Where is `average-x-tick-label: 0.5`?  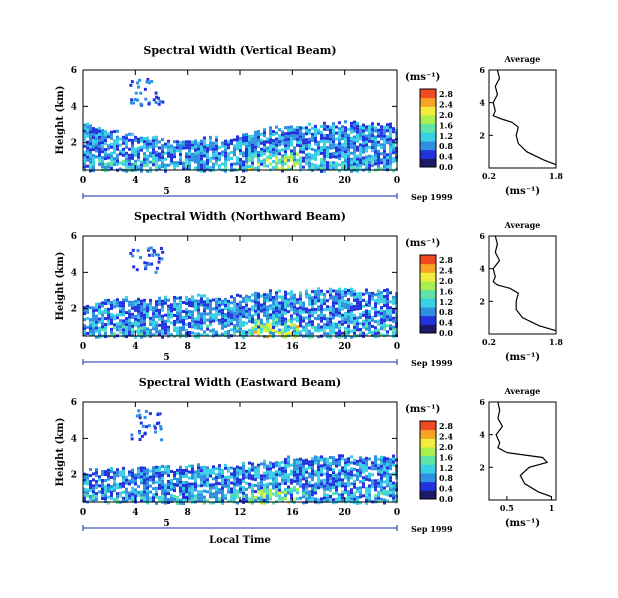
average-x-tick-label: 0.5 is located at coordinates (507, 508).